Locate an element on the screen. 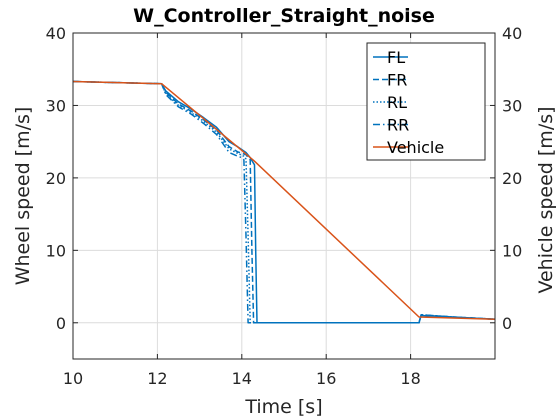 This screenshot has height=420, width=560. y-right-tick-label: 20 is located at coordinates (512, 178).